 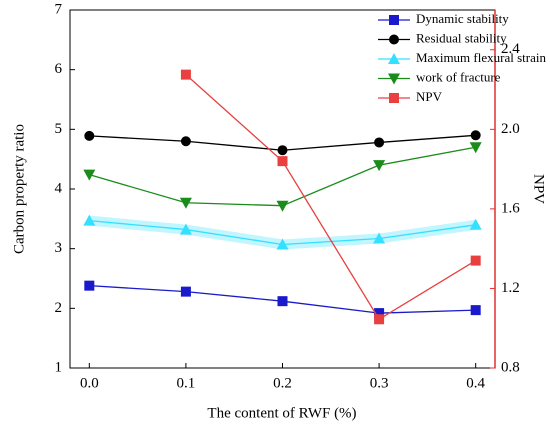 I want to click on legend-label: NPV, so click(x=429, y=96).